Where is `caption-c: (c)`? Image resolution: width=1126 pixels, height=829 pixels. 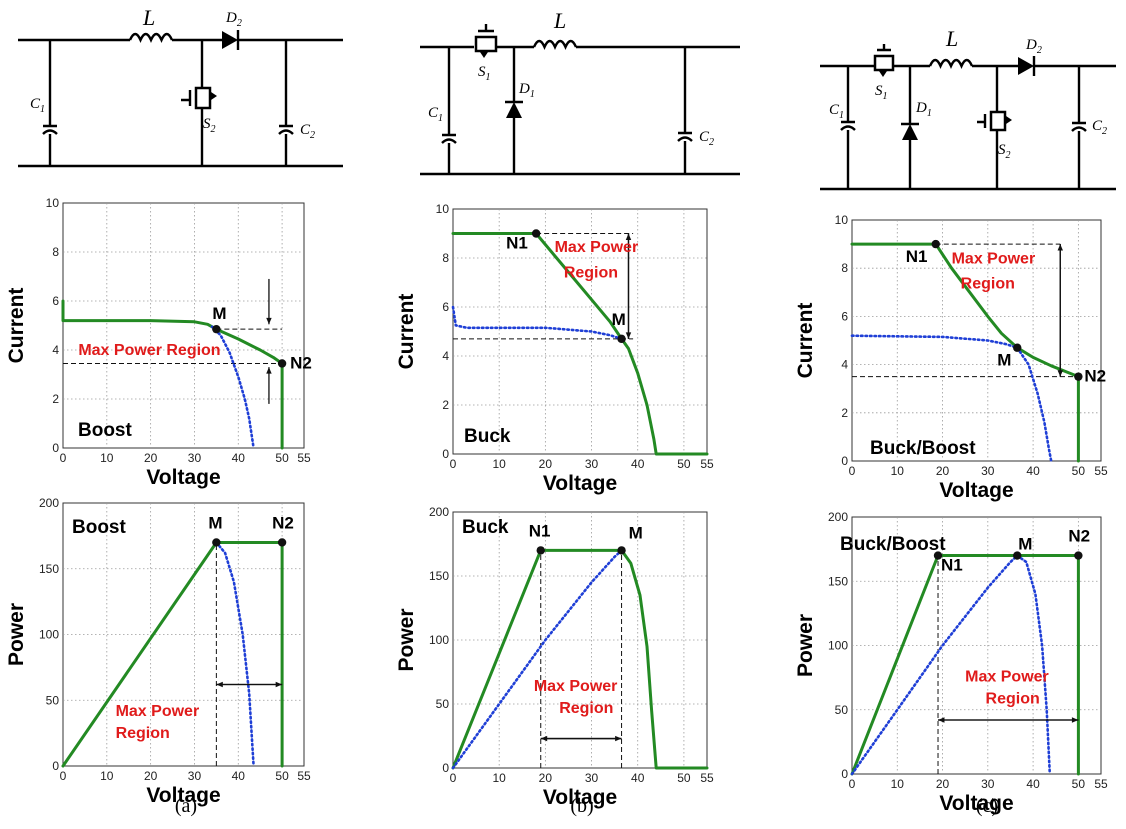 caption-c: (c) is located at coordinates (987, 806).